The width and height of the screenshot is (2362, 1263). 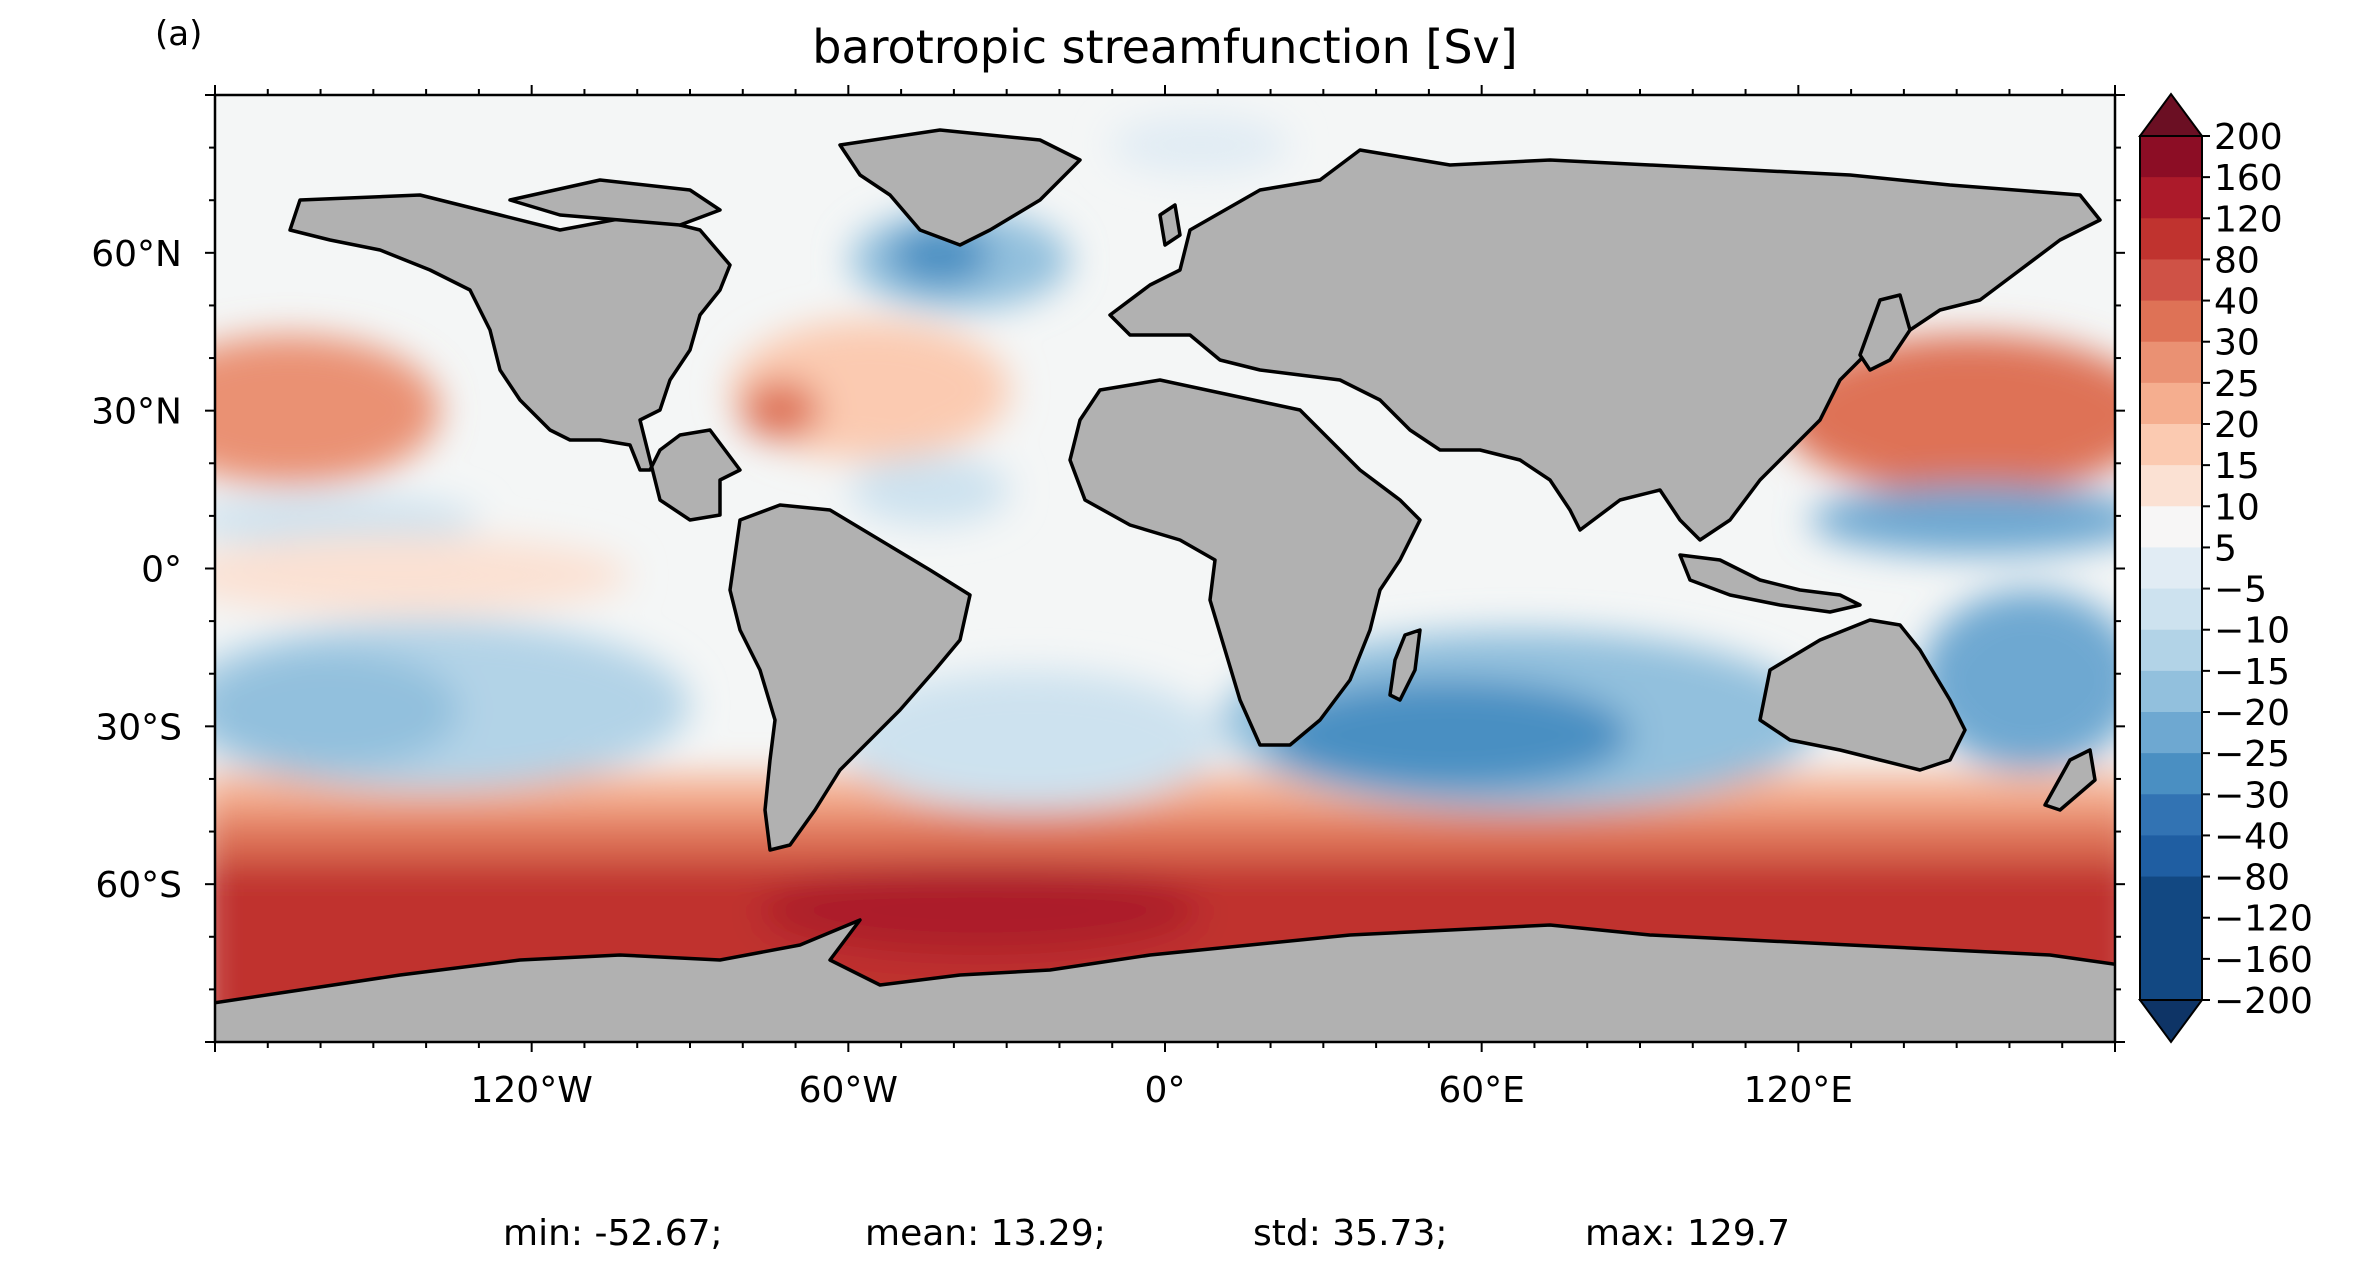 I want to click on y-tick-label: 60°S, so click(x=138, y=885).